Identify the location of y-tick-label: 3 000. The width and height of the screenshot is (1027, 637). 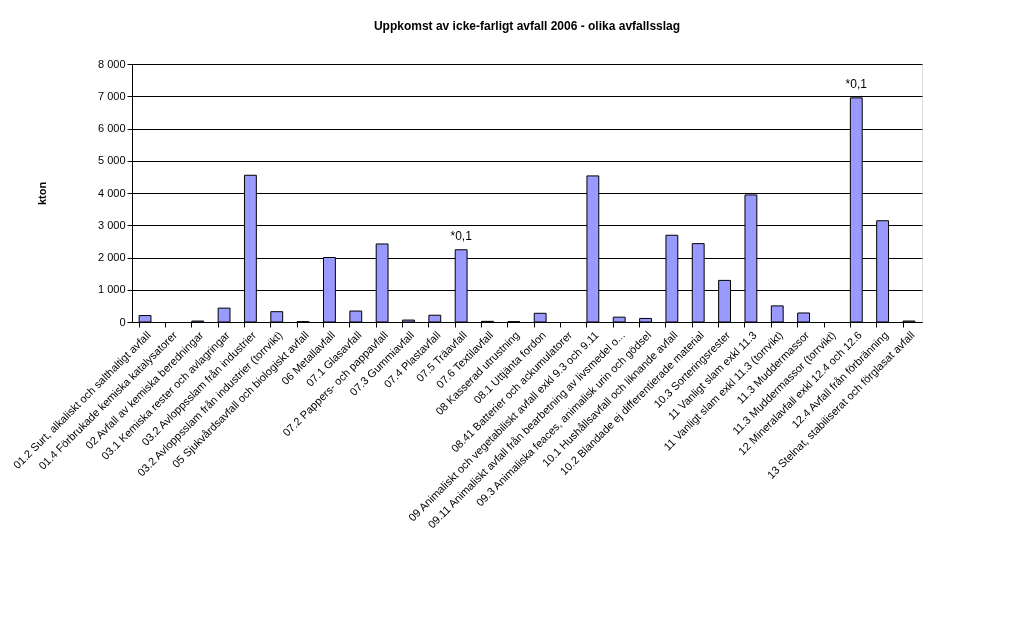
(111, 224).